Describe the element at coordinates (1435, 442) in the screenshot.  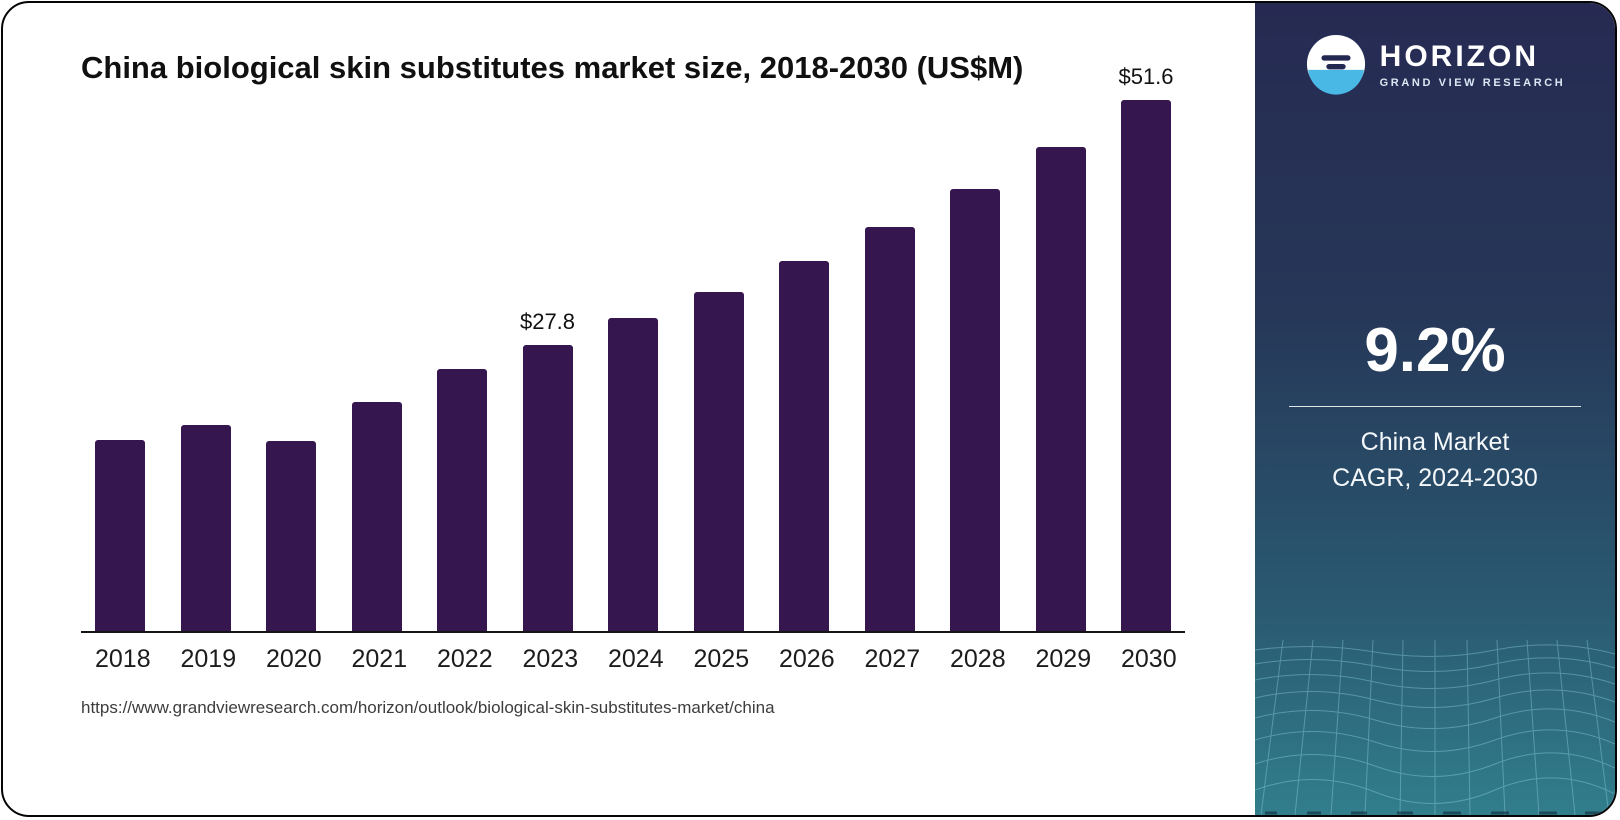
I see `cagr-label-line1: China Market` at that location.